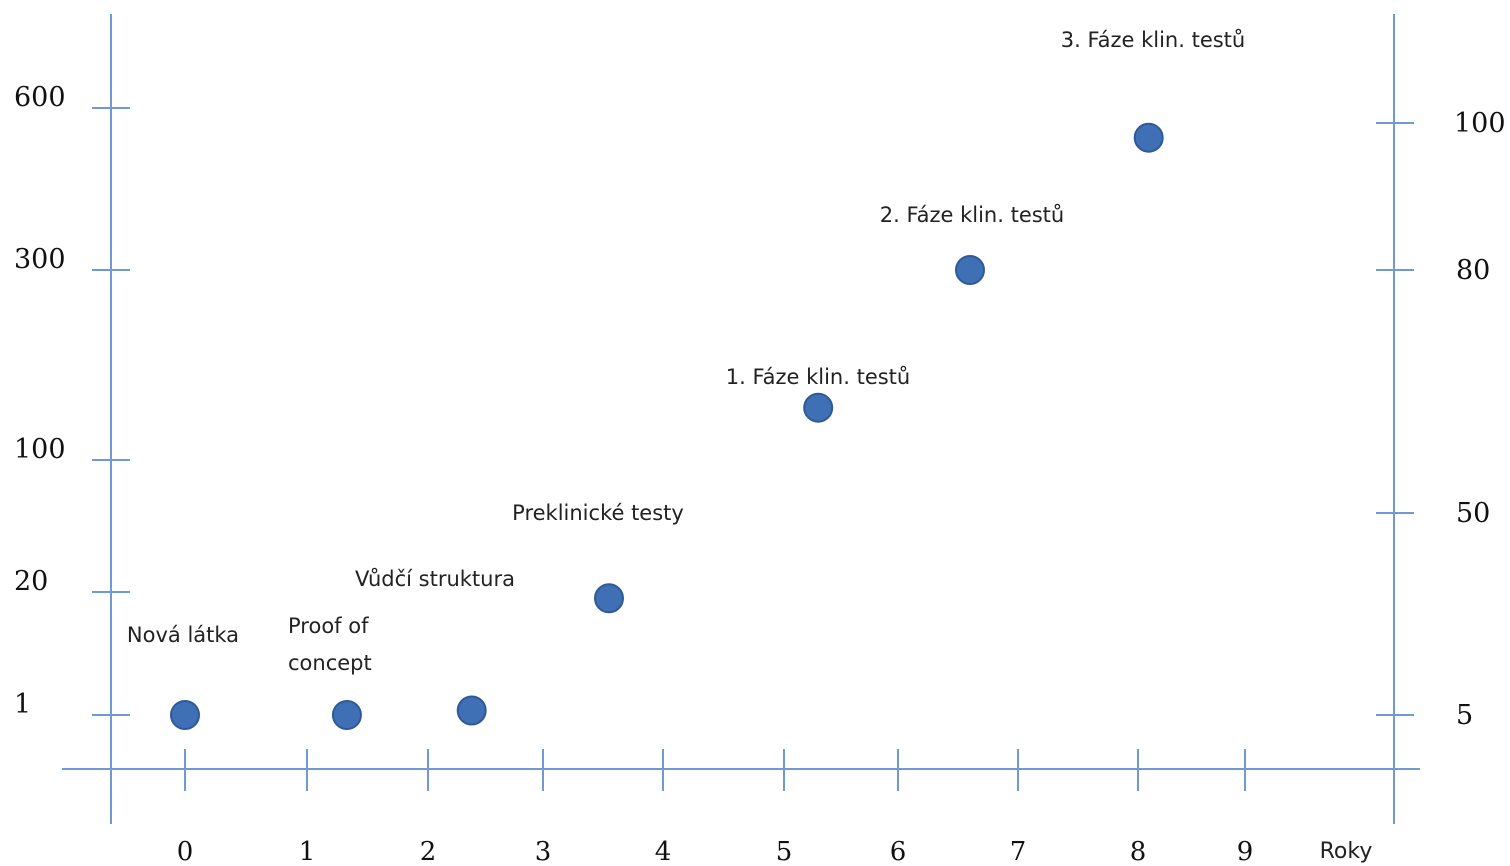 Image resolution: width=1510 pixels, height=866 pixels. Describe the element at coordinates (435, 579) in the screenshot. I see `annotation-label: Vůdčí struktura` at that location.